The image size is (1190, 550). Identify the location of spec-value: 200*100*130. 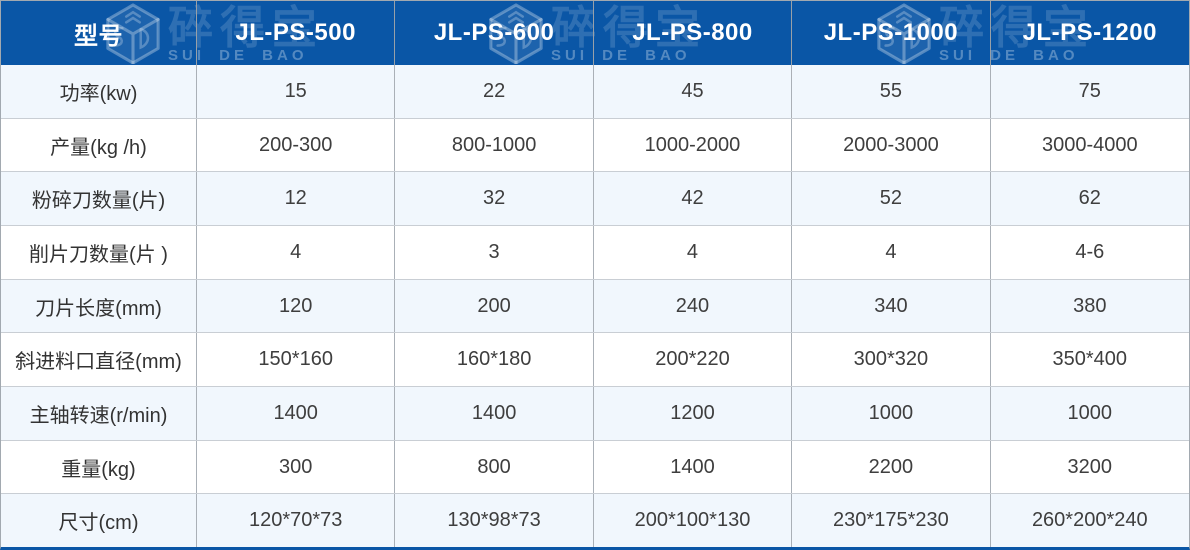
(693, 521).